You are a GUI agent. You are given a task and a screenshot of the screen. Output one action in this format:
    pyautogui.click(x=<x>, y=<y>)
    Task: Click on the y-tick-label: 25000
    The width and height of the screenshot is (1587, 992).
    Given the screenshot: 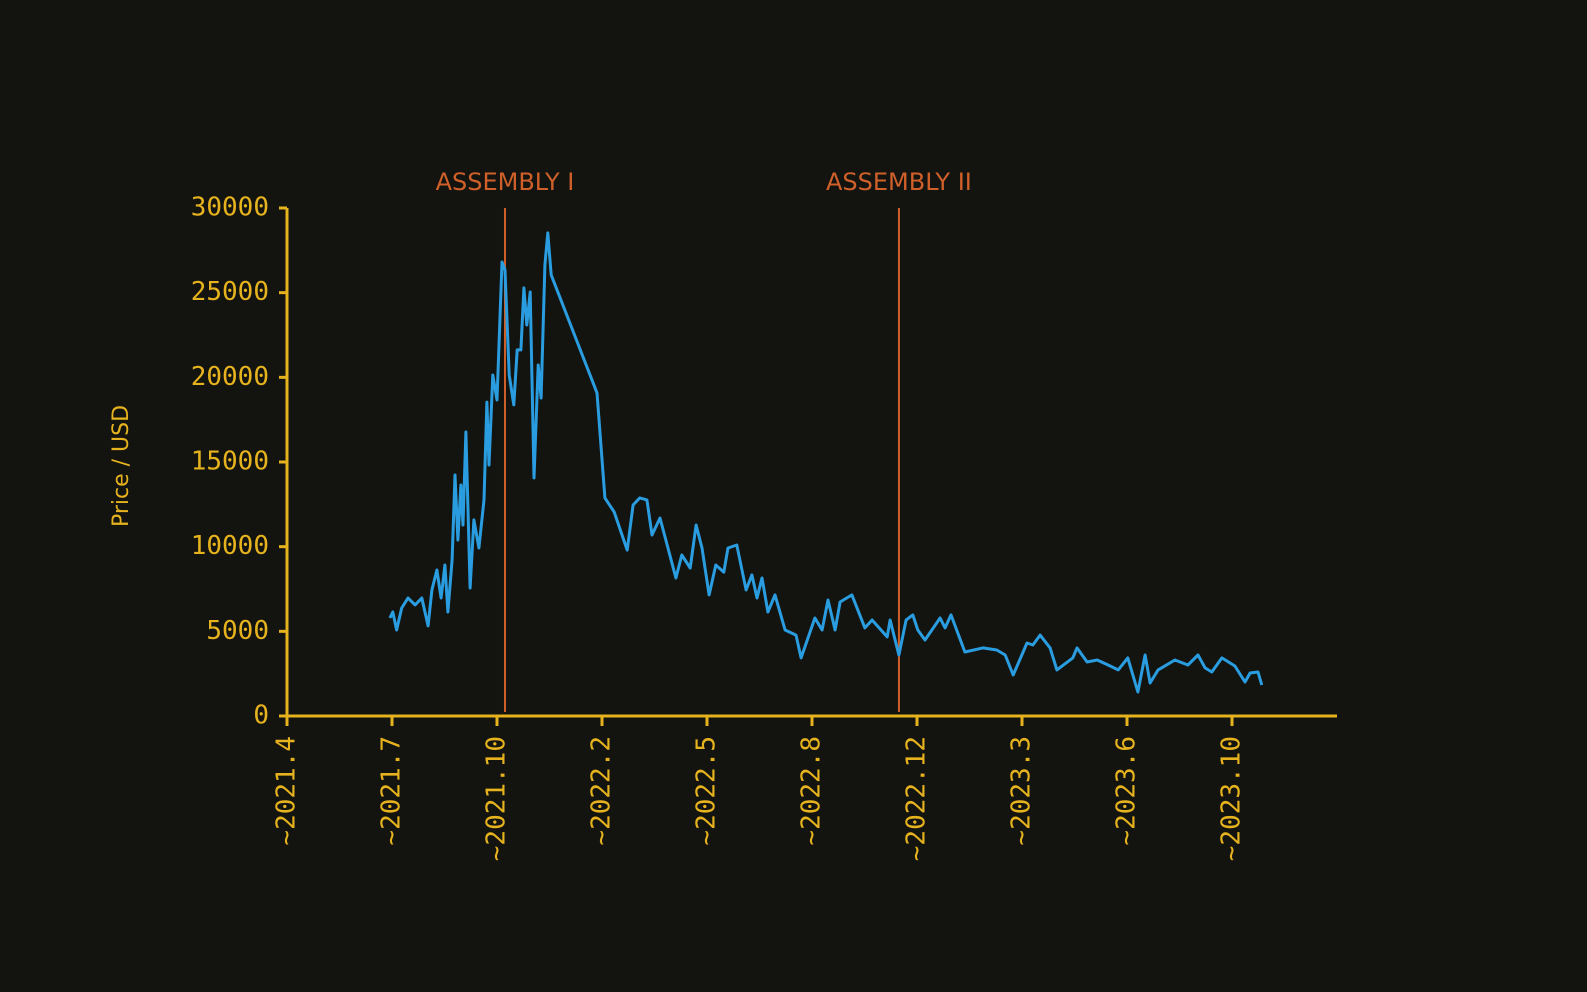 What is the action you would take?
    pyautogui.click(x=230, y=292)
    